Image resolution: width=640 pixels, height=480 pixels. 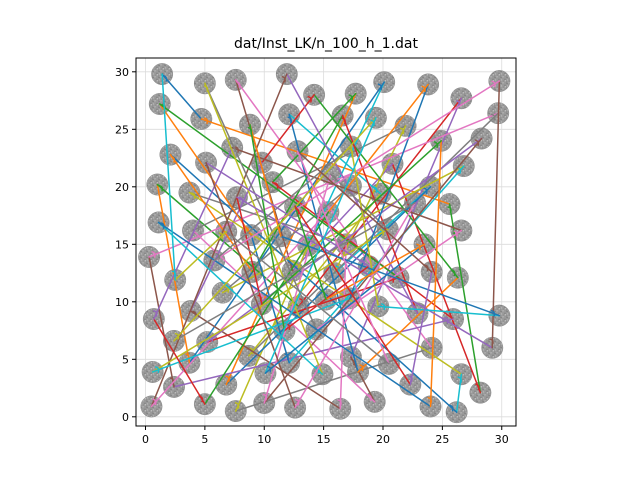 I want to click on x-tick-label: 30, so click(x=502, y=439).